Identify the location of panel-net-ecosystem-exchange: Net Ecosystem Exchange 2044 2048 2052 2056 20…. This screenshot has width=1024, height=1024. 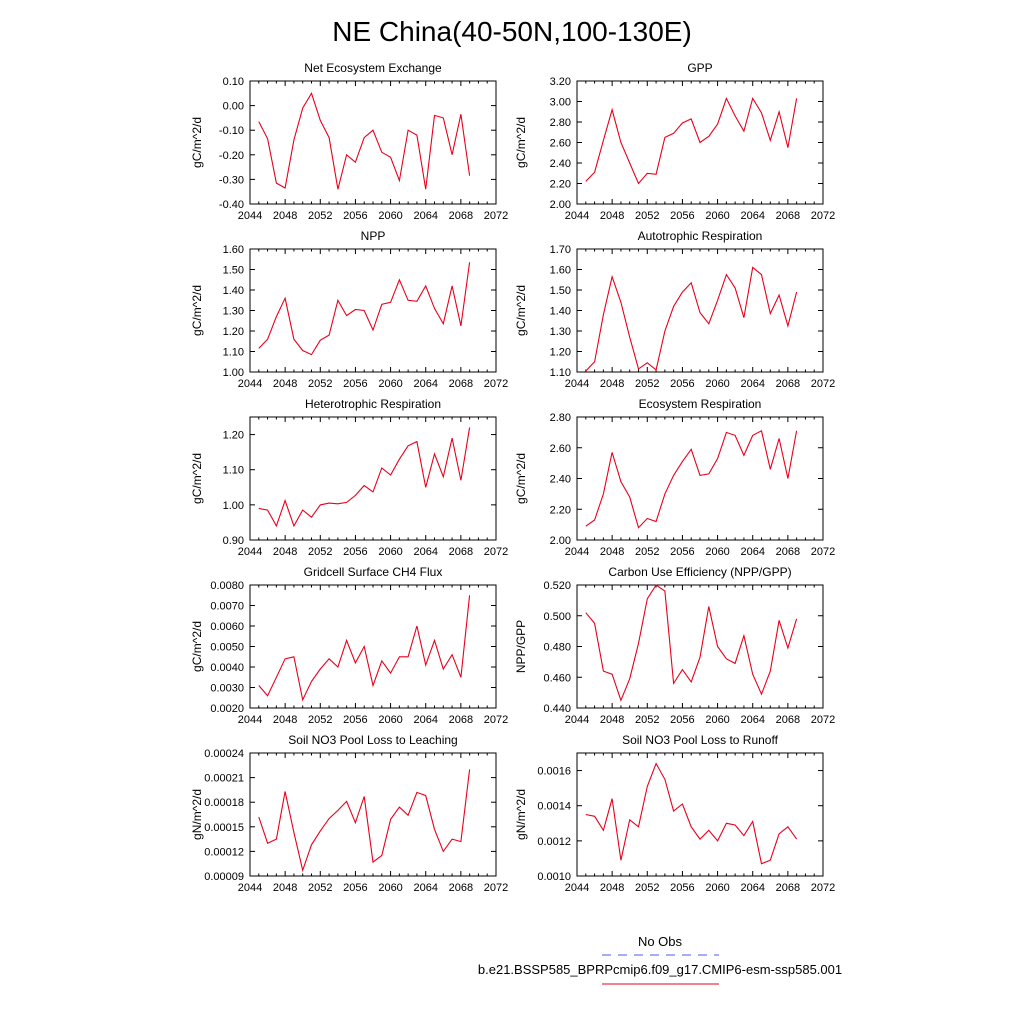
(349, 141).